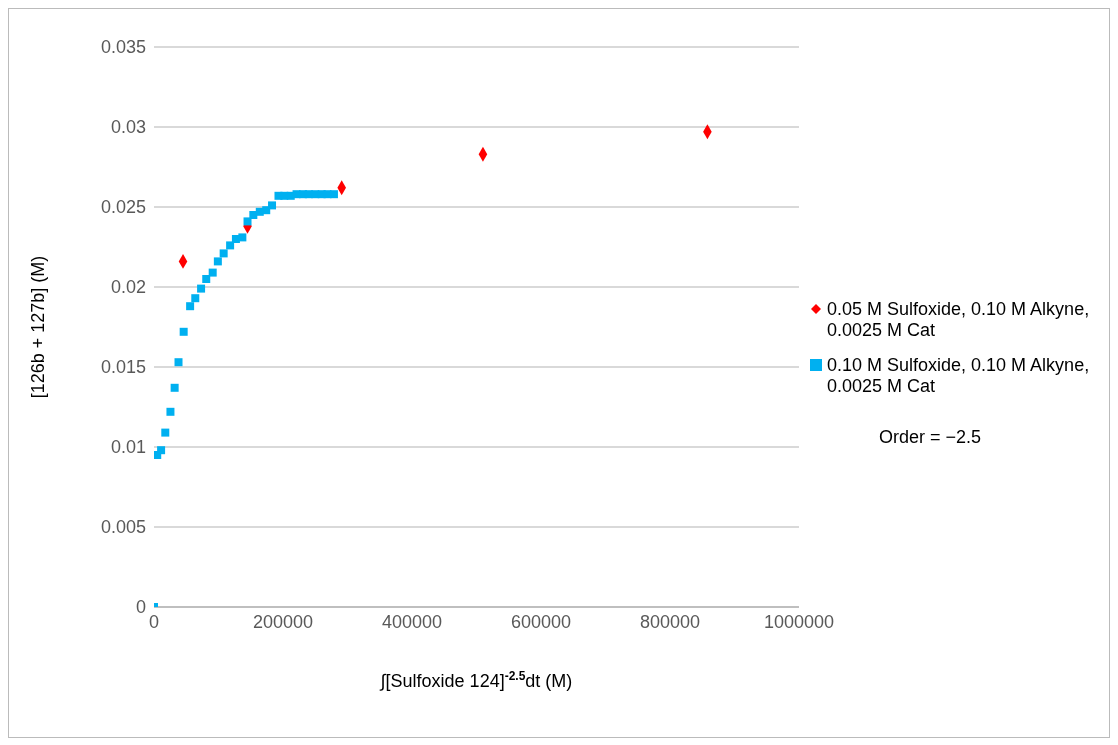  Describe the element at coordinates (123, 47) in the screenshot. I see `y-tick-label: 0.035` at that location.